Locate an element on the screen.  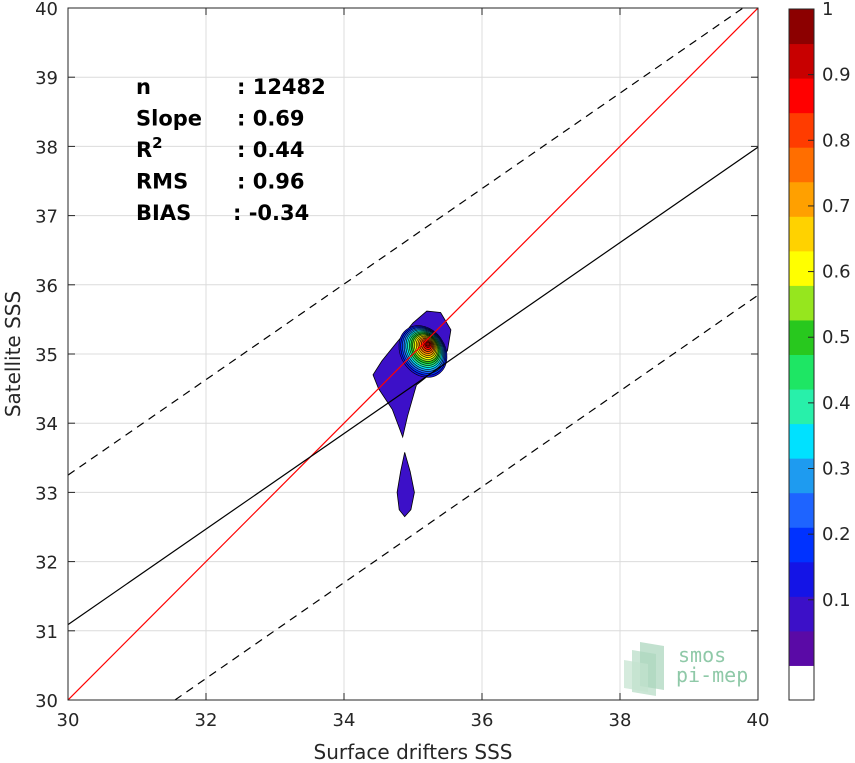
colorbar-tick-label: 0.6 is located at coordinates (836, 272).